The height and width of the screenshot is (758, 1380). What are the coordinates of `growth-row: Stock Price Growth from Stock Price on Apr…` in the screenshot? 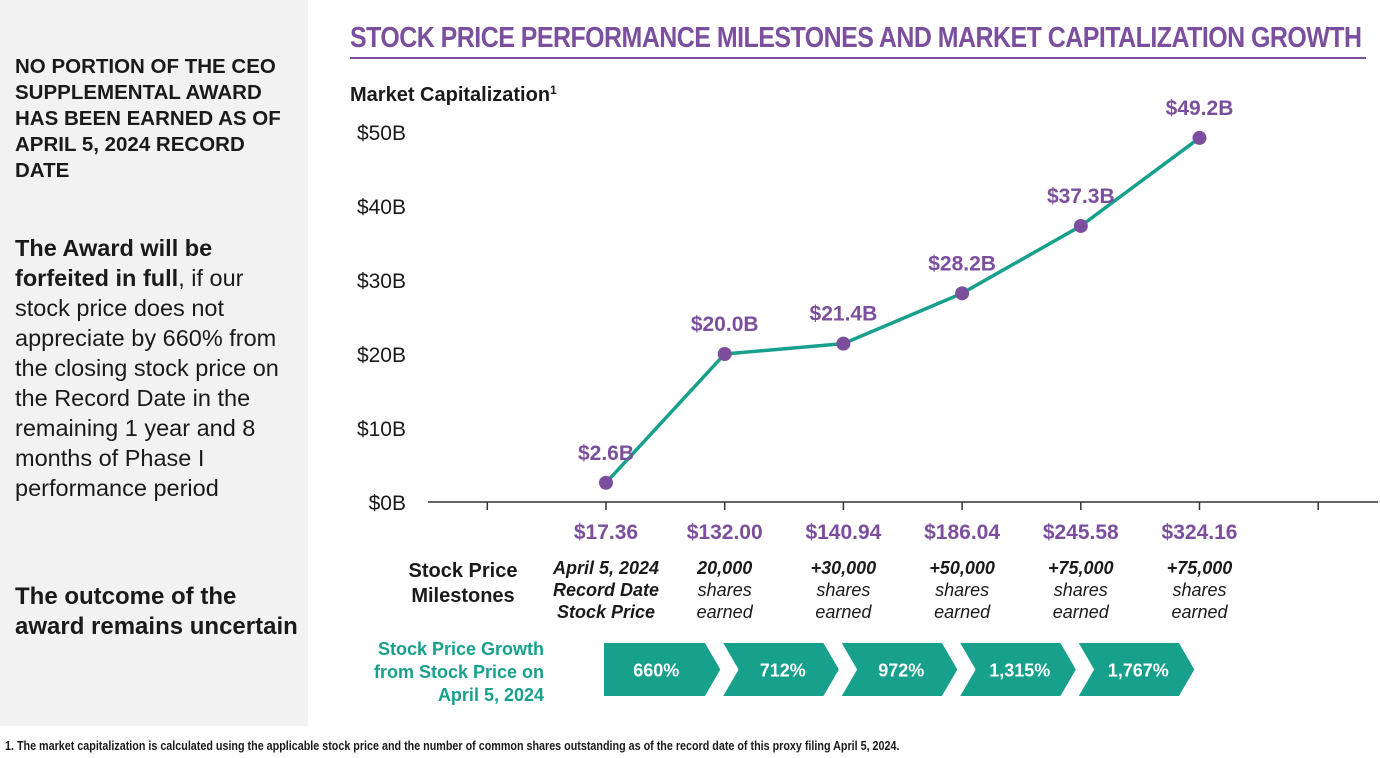 It's located at (785, 672).